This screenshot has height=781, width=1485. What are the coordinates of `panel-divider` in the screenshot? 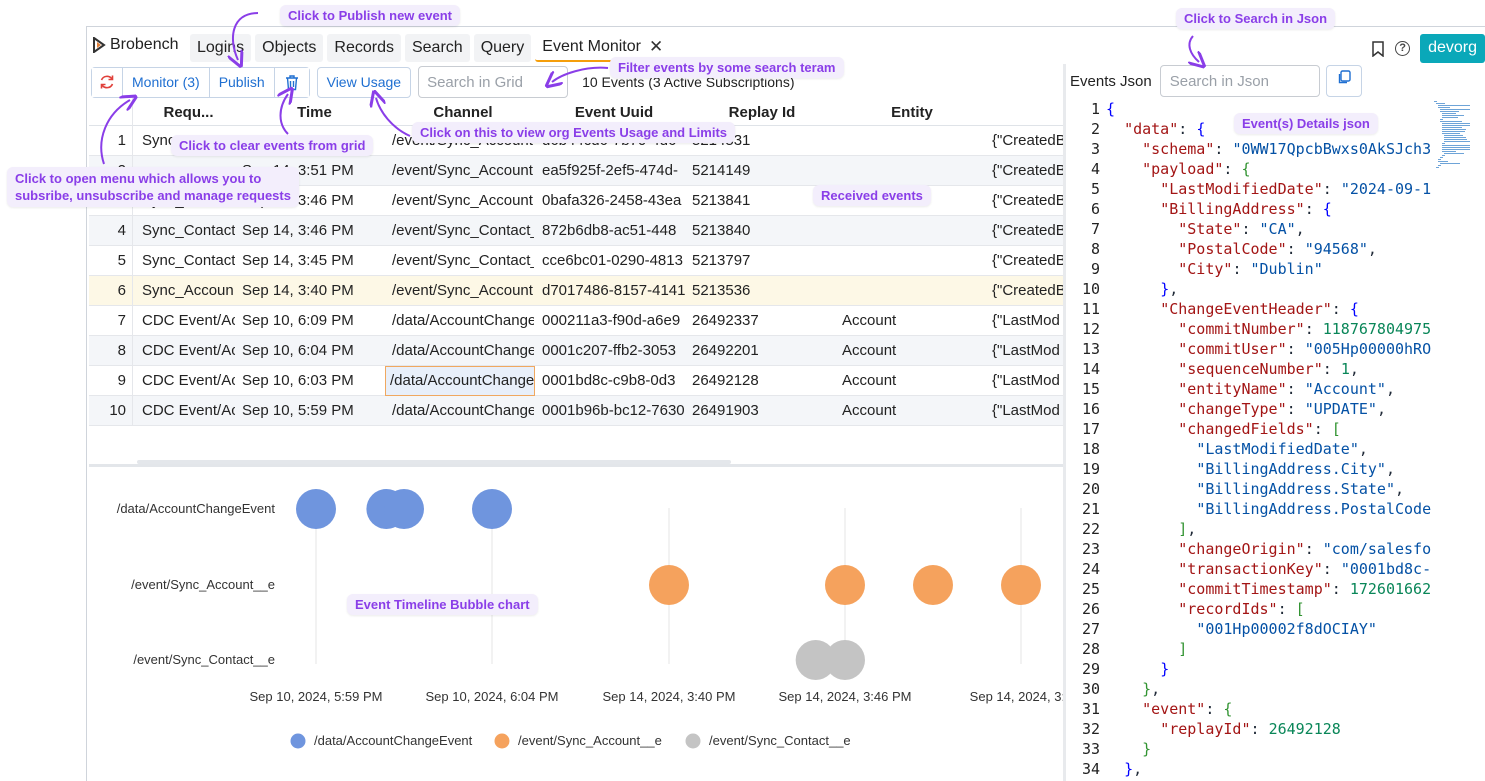 It's located at (576, 465).